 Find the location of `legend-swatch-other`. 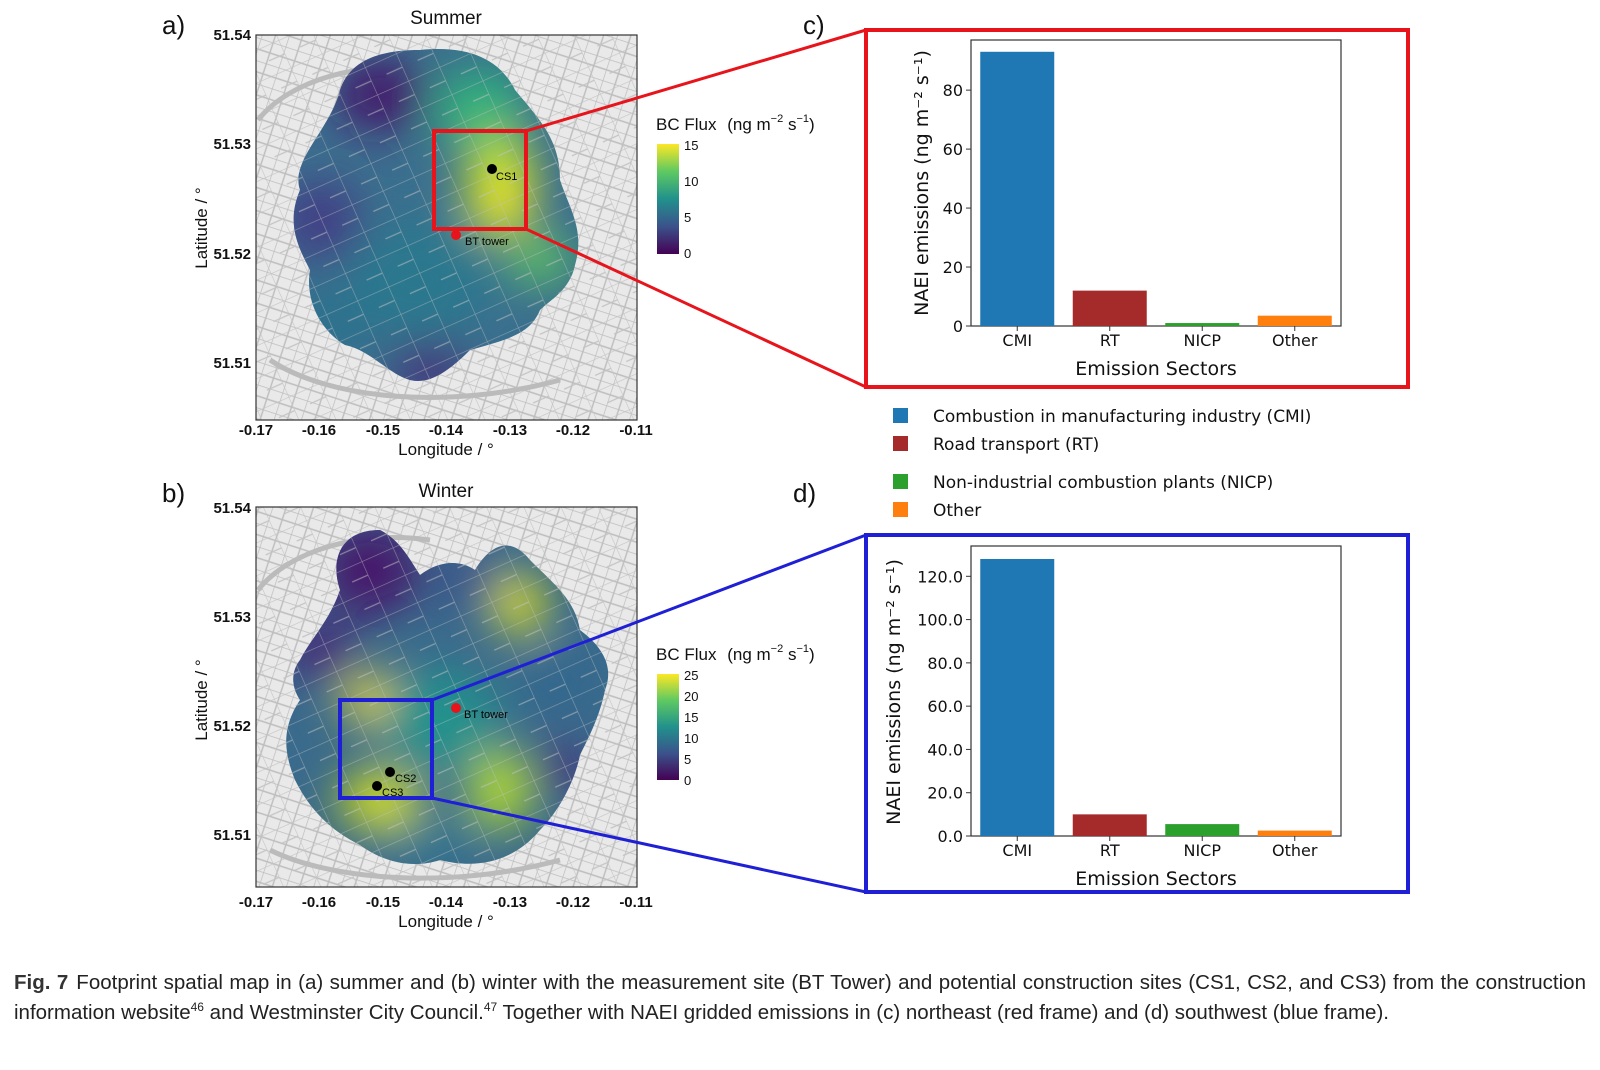

legend-swatch-other is located at coordinates (900, 509).